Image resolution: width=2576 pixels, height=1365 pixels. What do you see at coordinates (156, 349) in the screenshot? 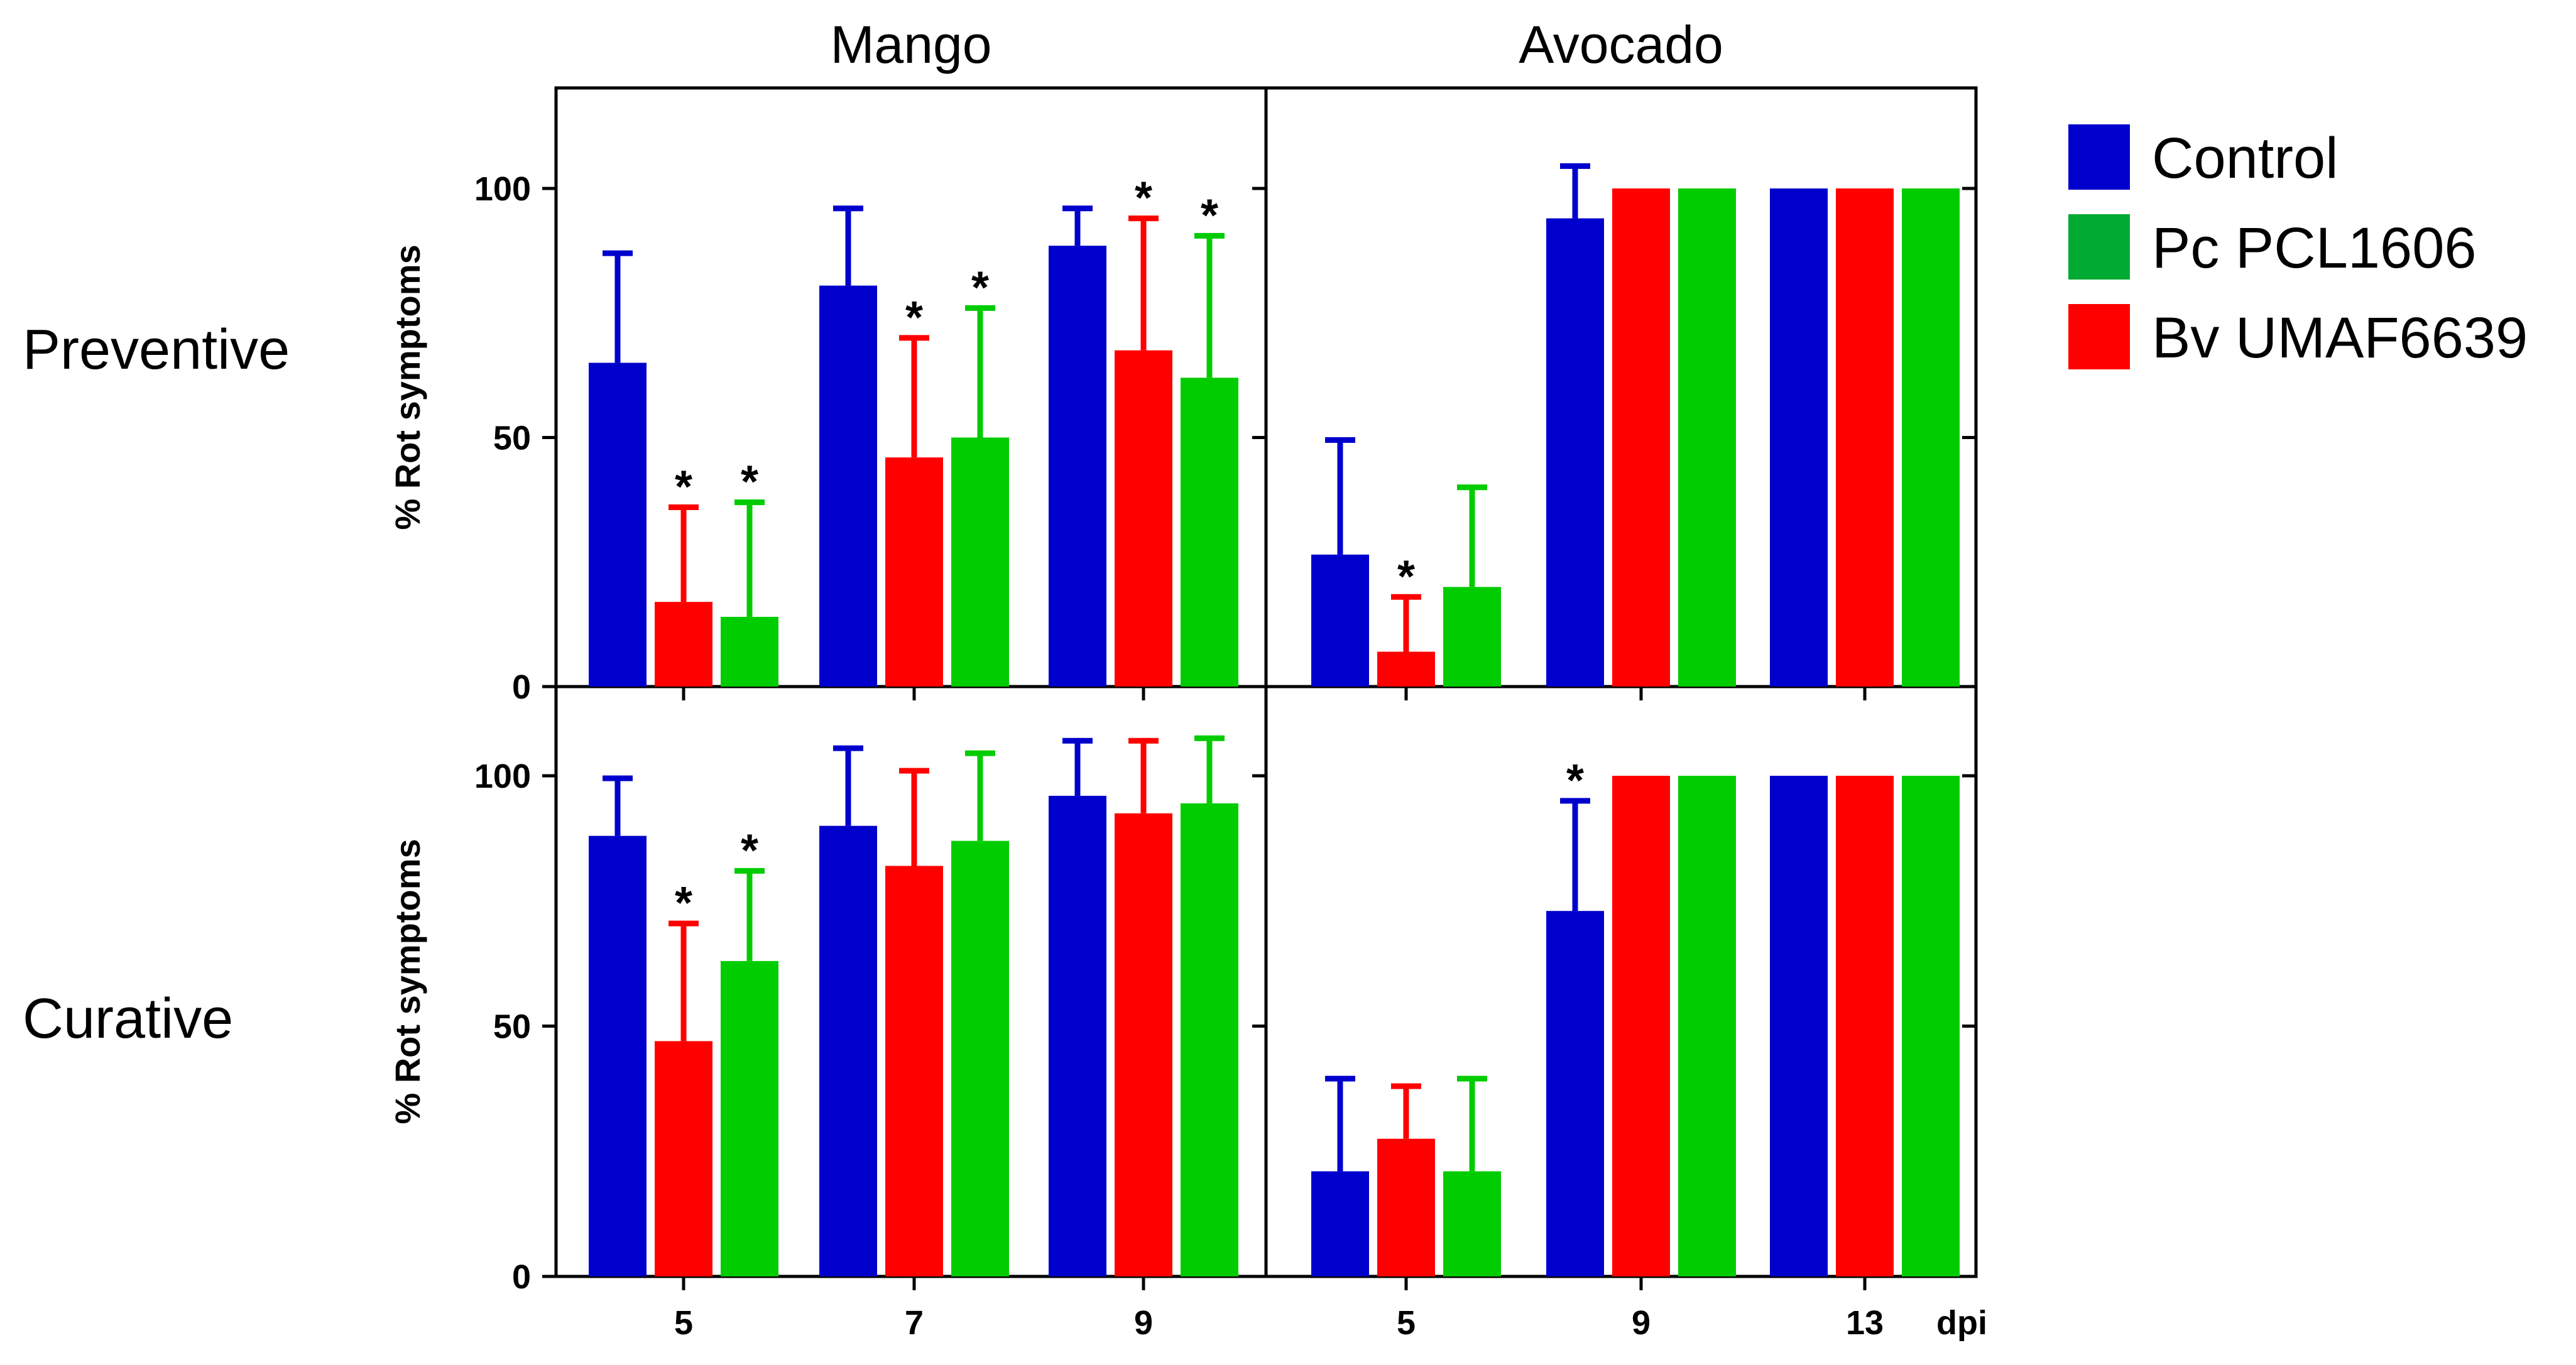
I see `row-label-preventive: Preventive` at bounding box center [156, 349].